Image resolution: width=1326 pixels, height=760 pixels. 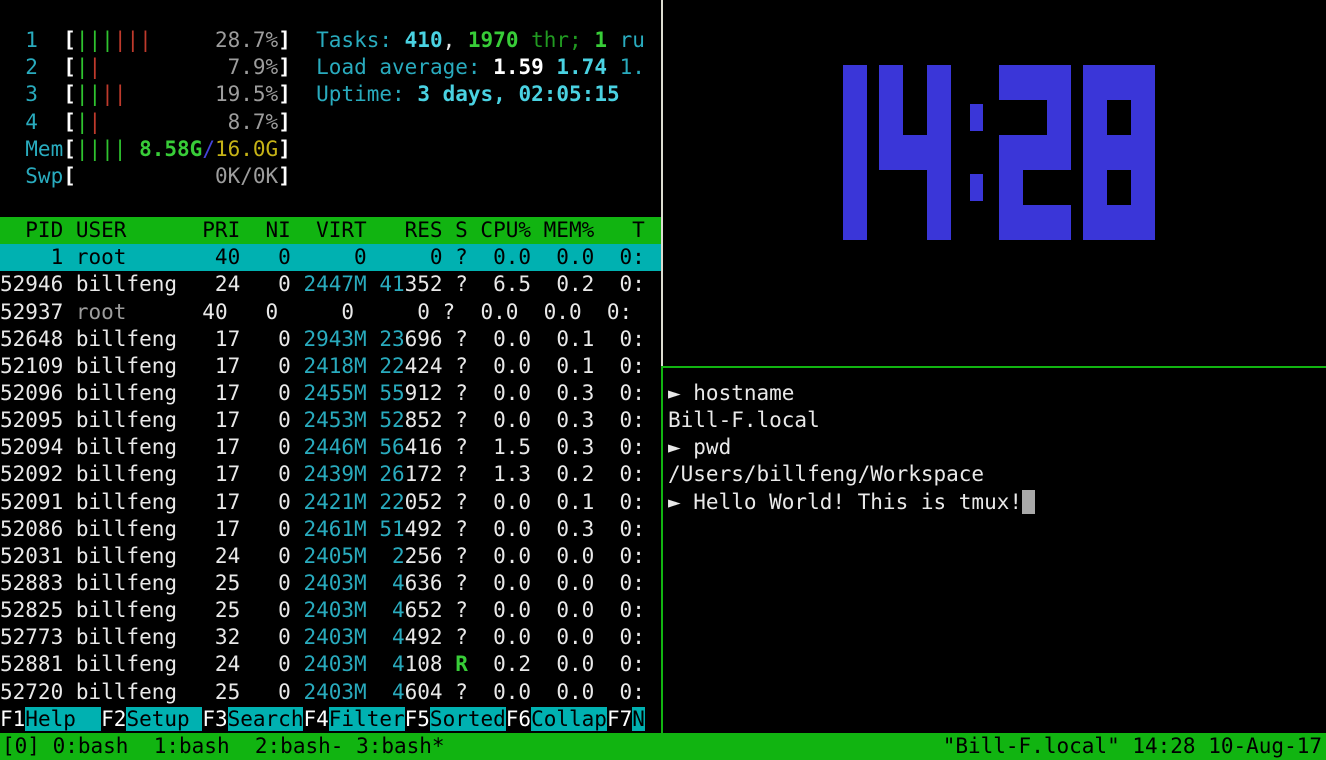 I want to click on text-segment: 52881 billfeng 24 0, so click(x=152, y=664).